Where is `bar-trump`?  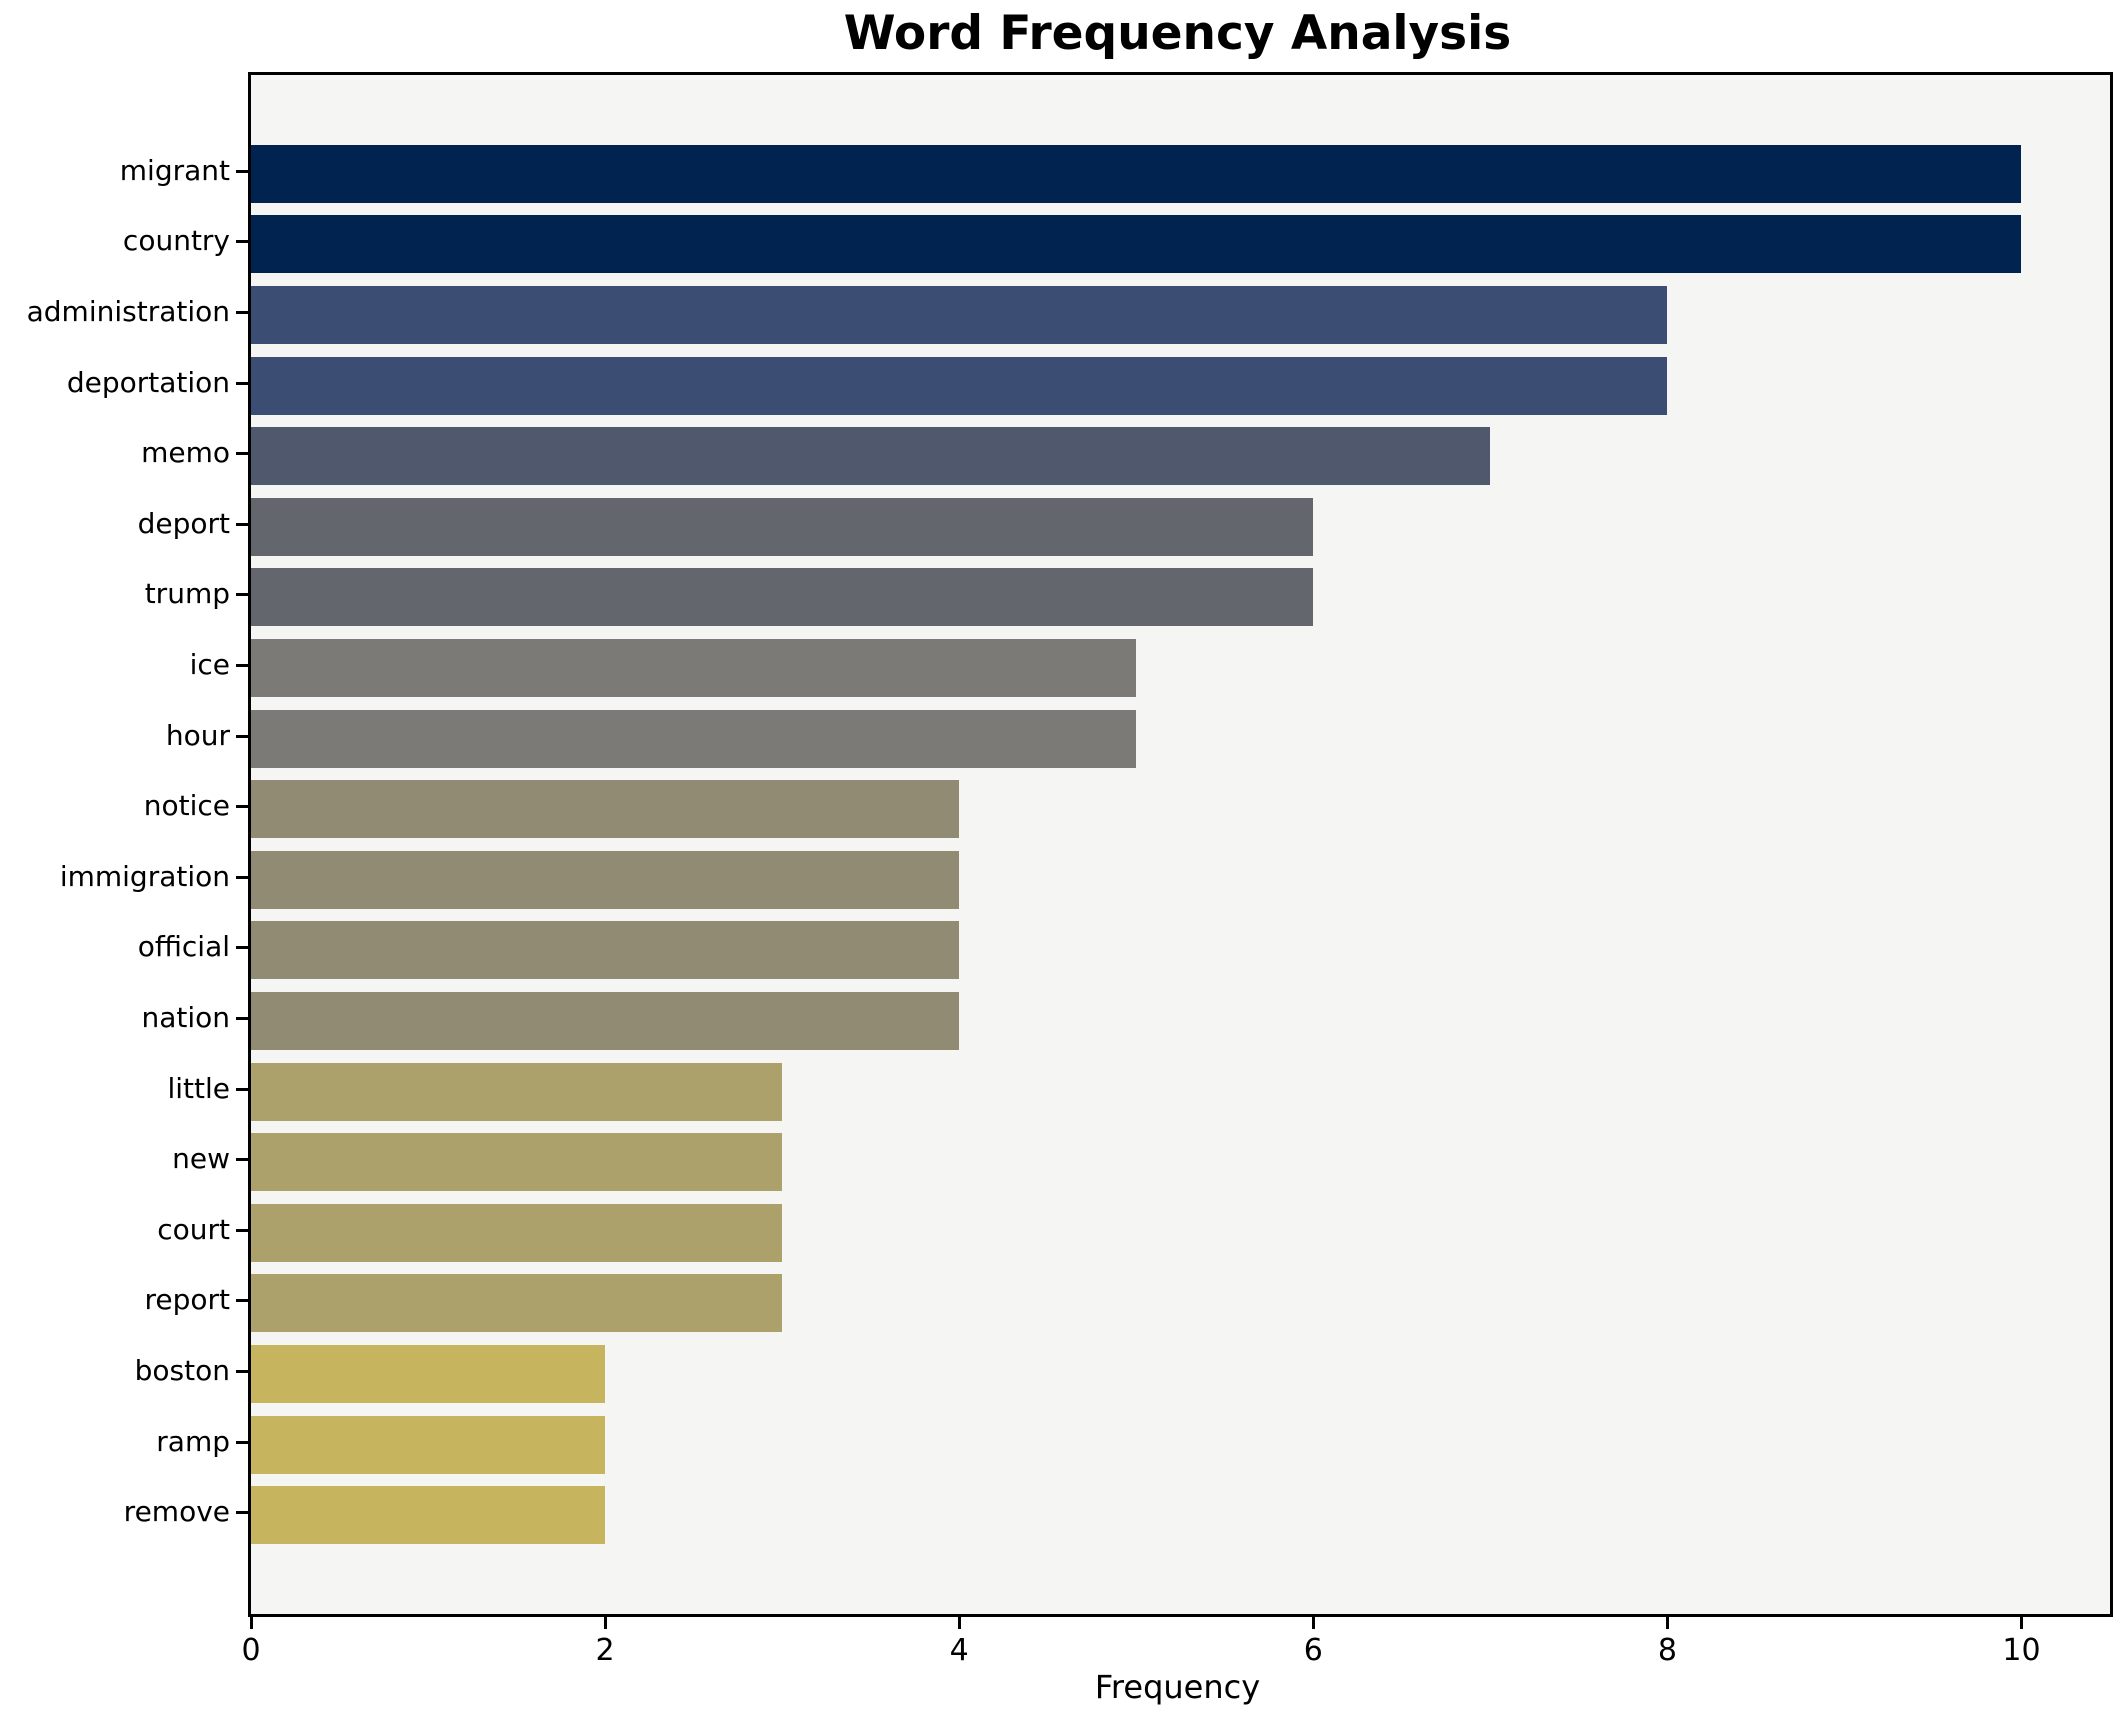
bar-trump is located at coordinates (782, 597).